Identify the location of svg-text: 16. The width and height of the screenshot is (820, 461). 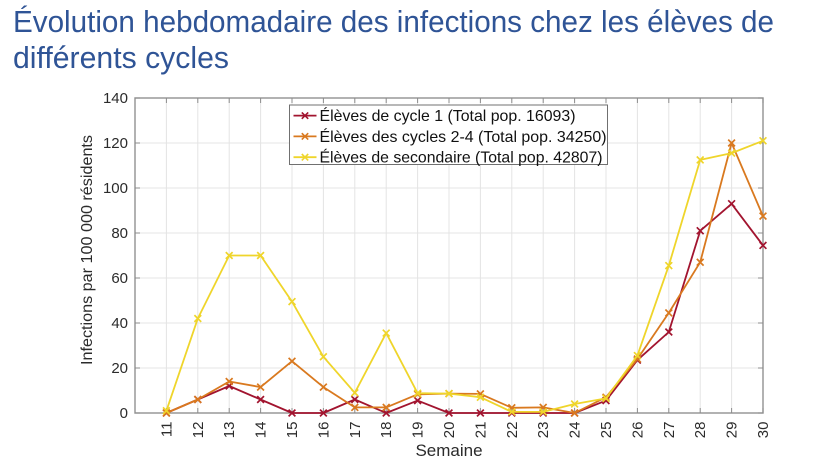
(323, 430).